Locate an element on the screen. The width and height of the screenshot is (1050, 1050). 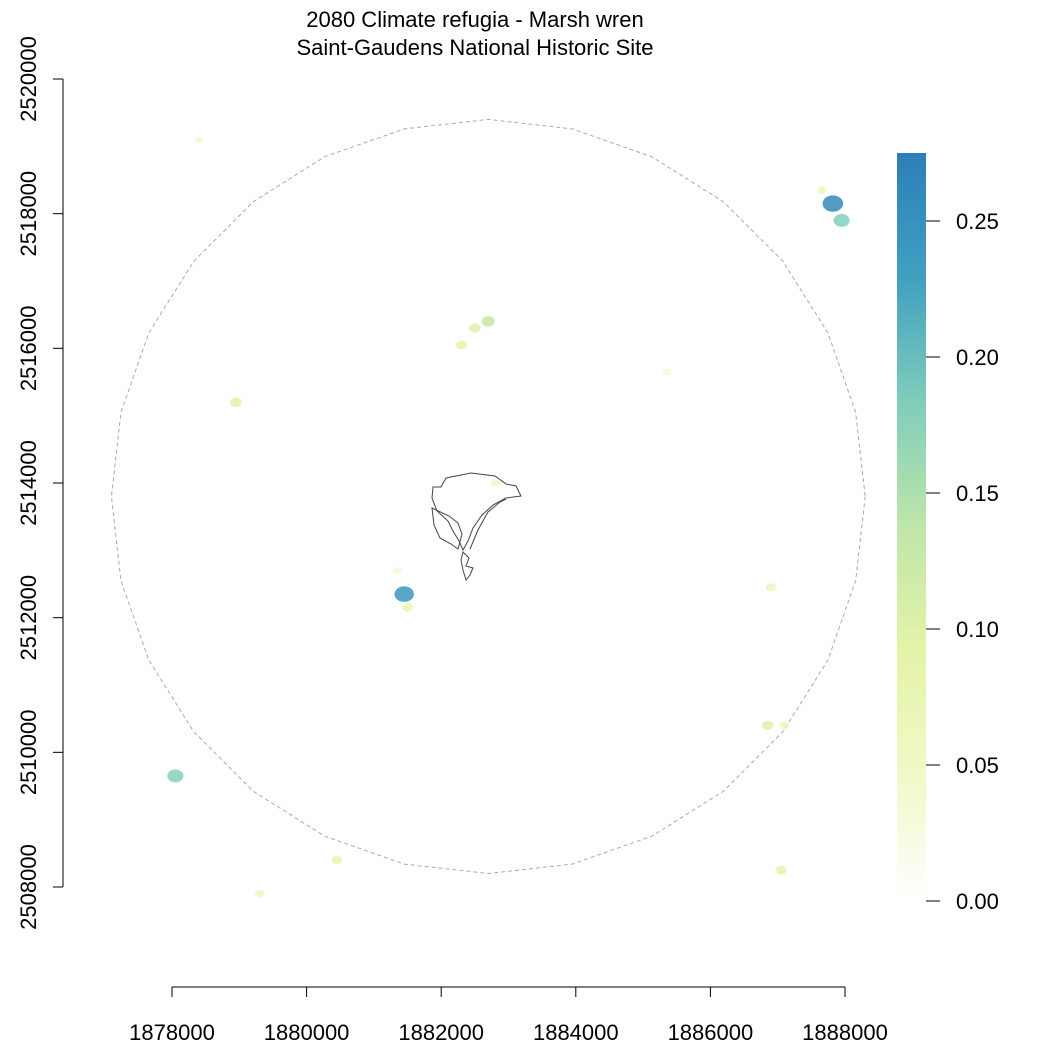
x-tick-label: 1888000 is located at coordinates (845, 1032).